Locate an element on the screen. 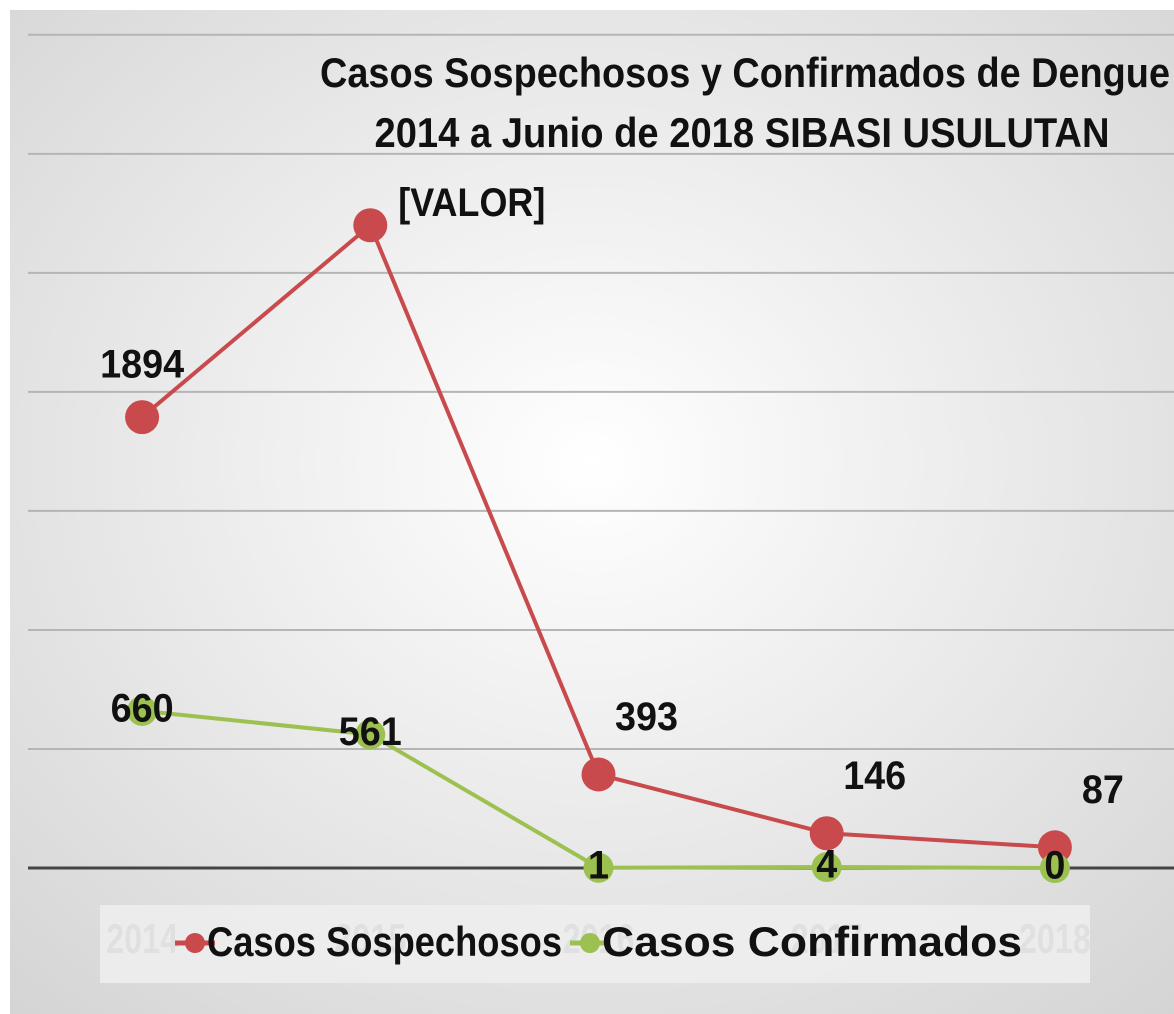 The image size is (1174, 1014). data-label: [VALOR] is located at coordinates (471, 203).